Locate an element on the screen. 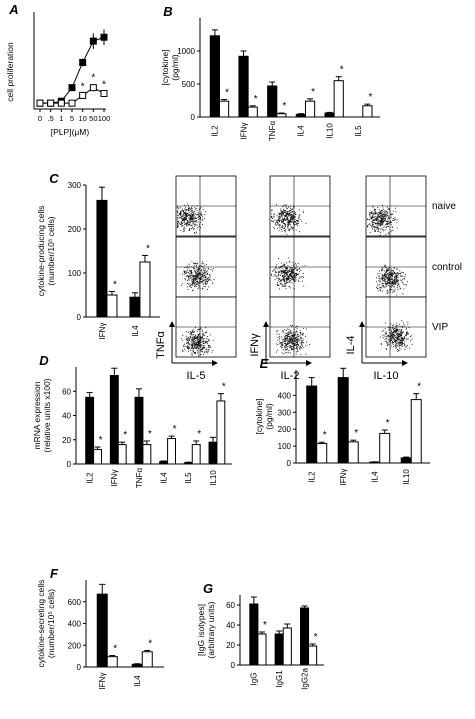 This screenshot has height=719, width=475. y-axis-label-line: (relative units x100) is located at coordinates (47, 415).